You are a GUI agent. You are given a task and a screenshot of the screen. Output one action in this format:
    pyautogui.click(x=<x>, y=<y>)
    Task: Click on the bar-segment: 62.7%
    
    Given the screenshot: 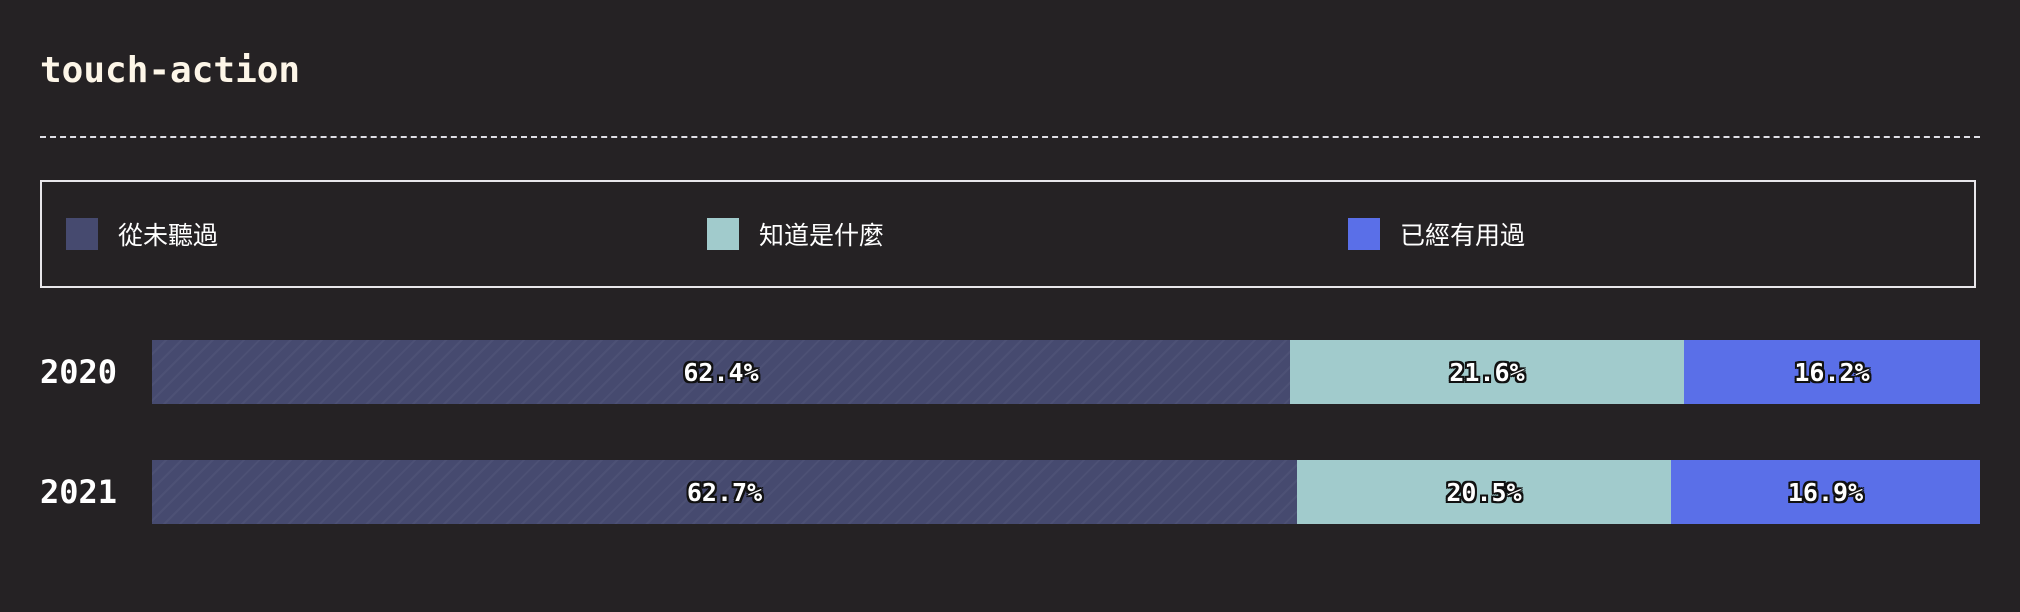 What is the action you would take?
    pyautogui.click(x=724, y=492)
    